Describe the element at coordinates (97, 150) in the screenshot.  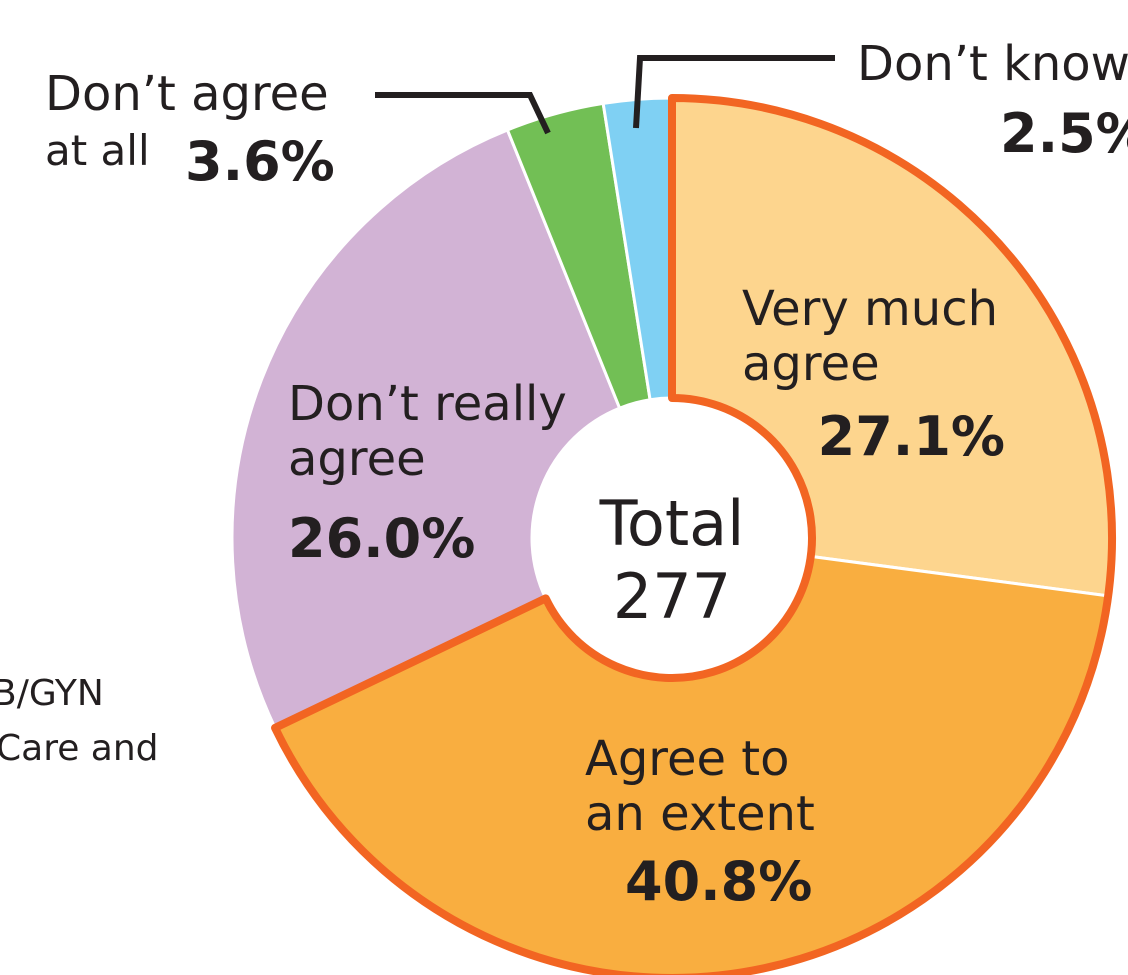
I see `slice-label: at all` at that location.